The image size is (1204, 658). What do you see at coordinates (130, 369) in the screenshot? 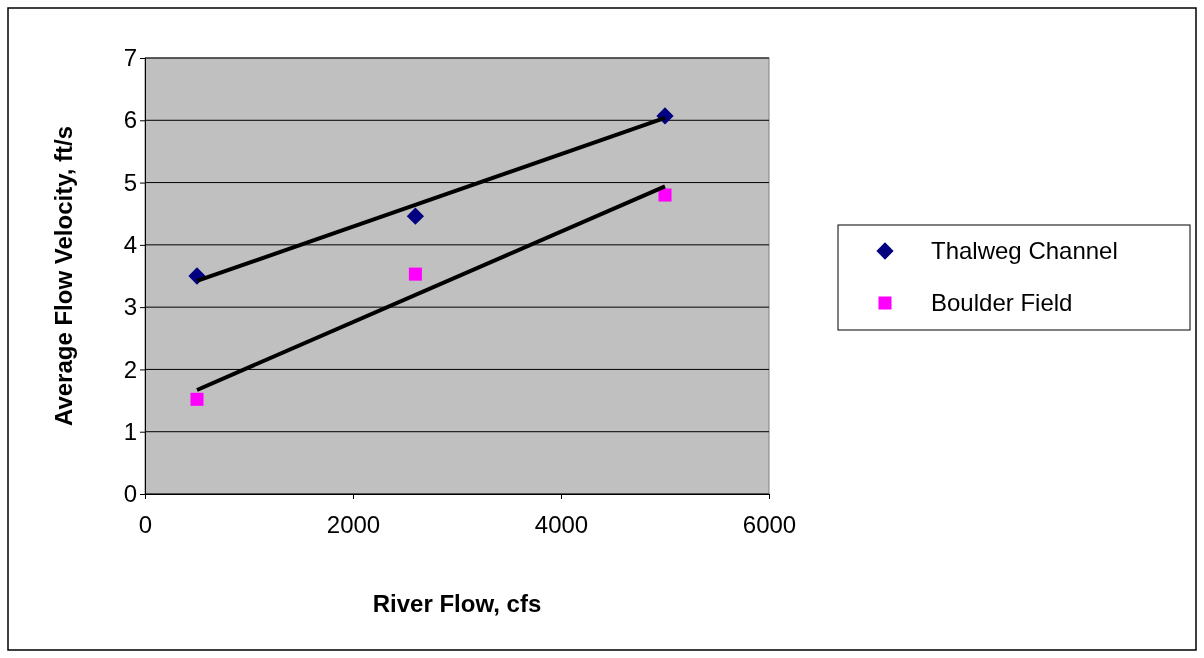
I see `y-tick-label: 2` at bounding box center [130, 369].